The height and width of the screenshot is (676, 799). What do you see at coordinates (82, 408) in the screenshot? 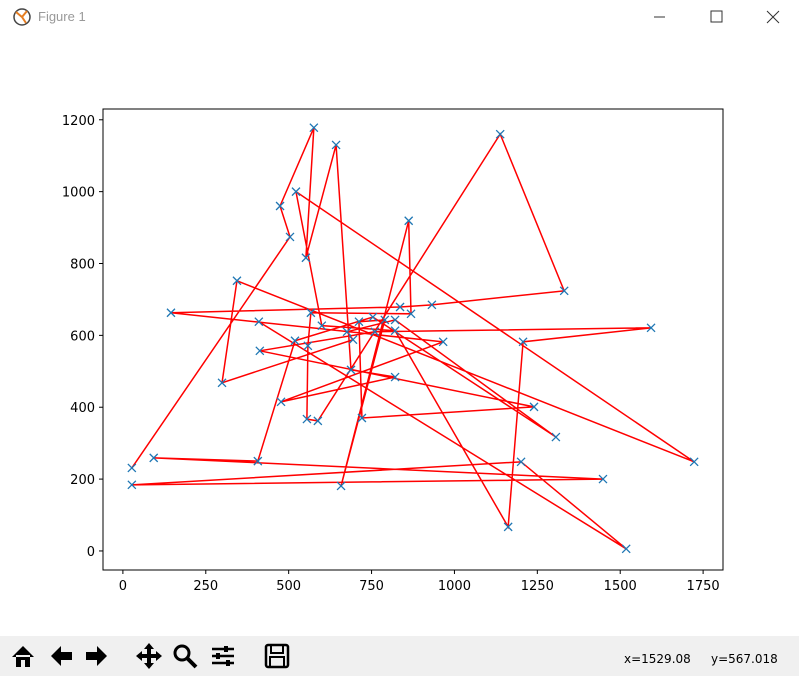
I see `y-tick-label: 400` at bounding box center [82, 408].